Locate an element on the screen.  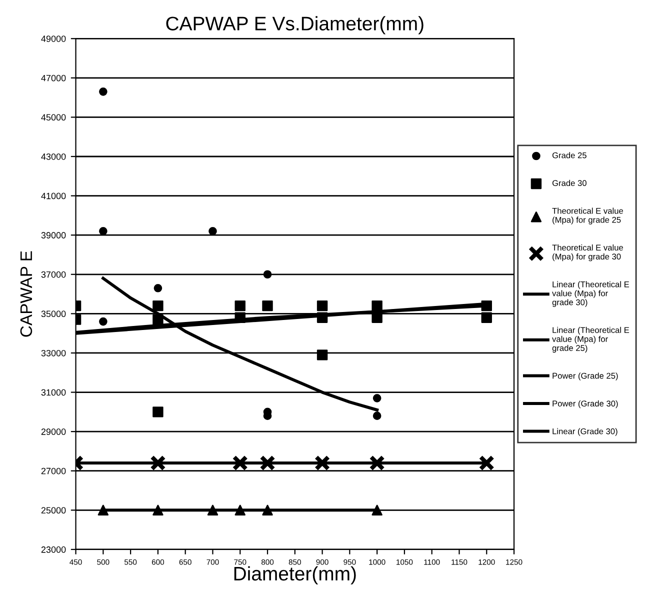
y-tick-label: 47000 is located at coordinates (53, 78).